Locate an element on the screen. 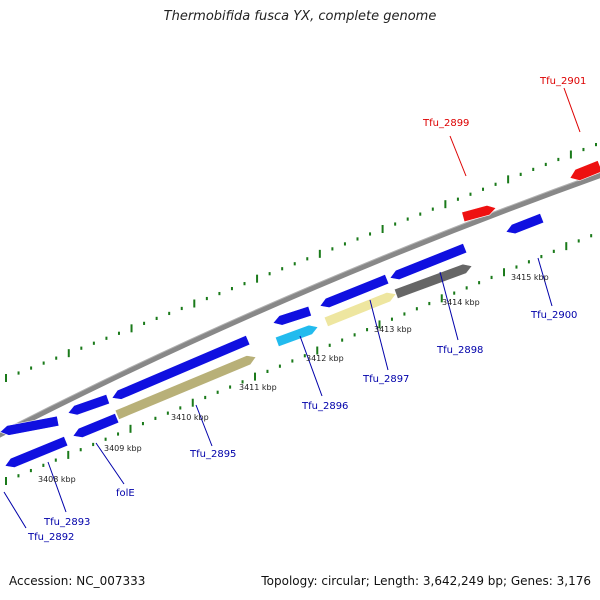 Image resolution: width=600 pixels, height=600 pixels. kbp-label: 3411 kbp is located at coordinates (258, 387).